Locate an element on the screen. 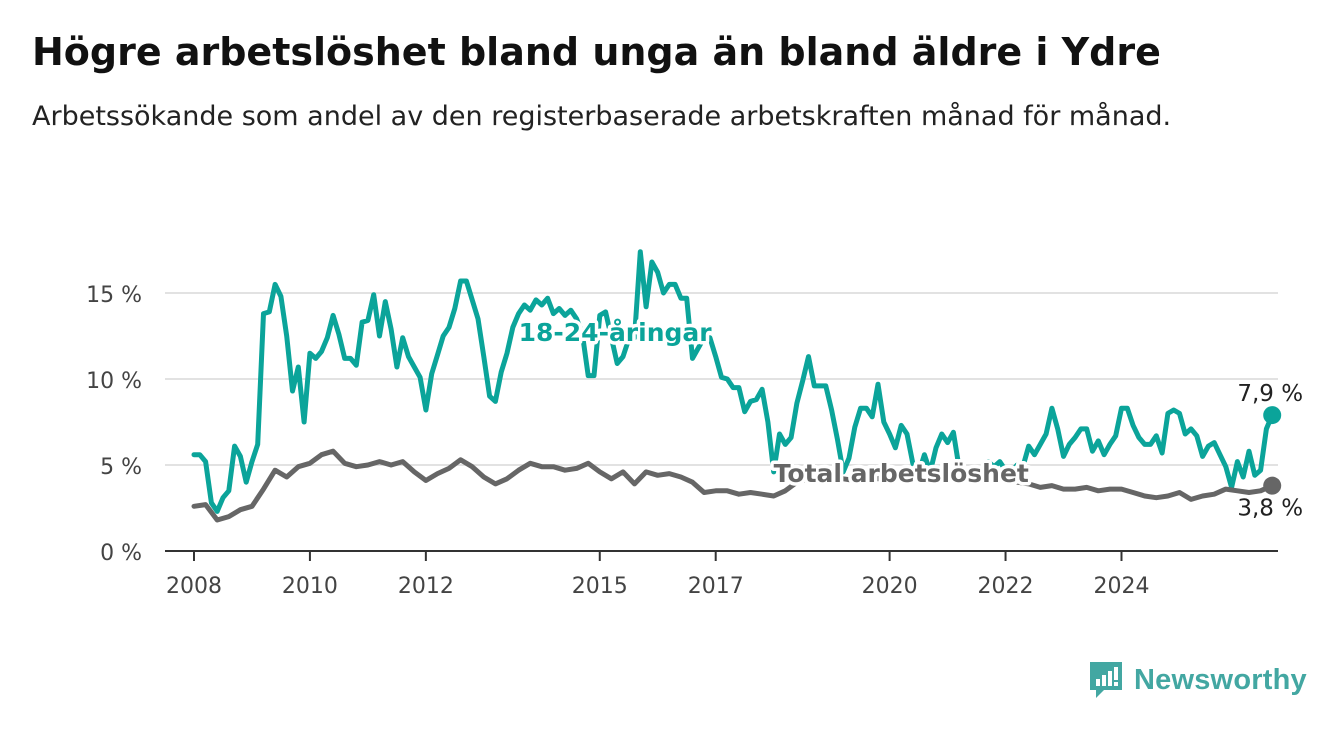 The width and height of the screenshot is (1340, 734). x-tick-label: 2017 is located at coordinates (716, 586).